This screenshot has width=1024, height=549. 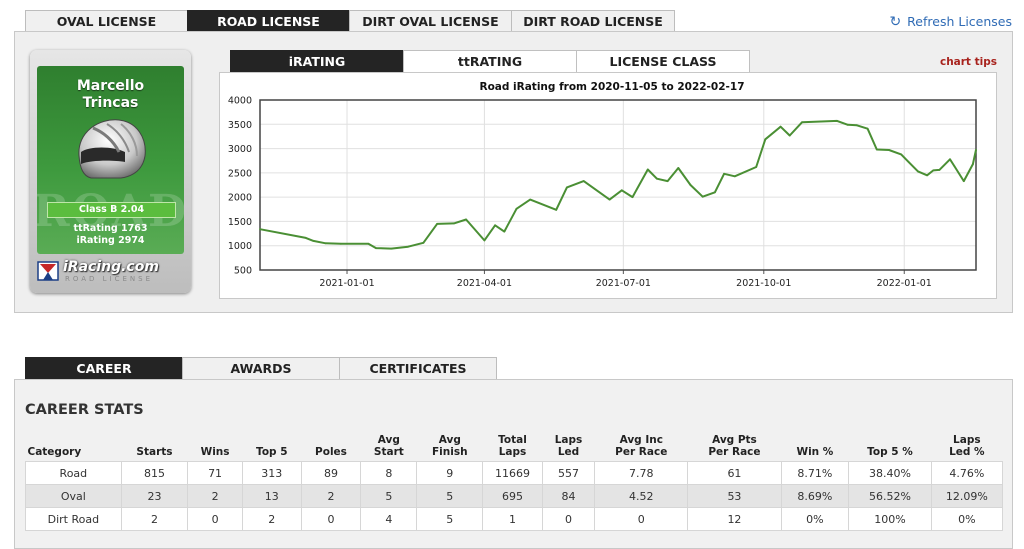 What do you see at coordinates (815, 519) in the screenshot?
I see `table-cell: 0%` at bounding box center [815, 519].